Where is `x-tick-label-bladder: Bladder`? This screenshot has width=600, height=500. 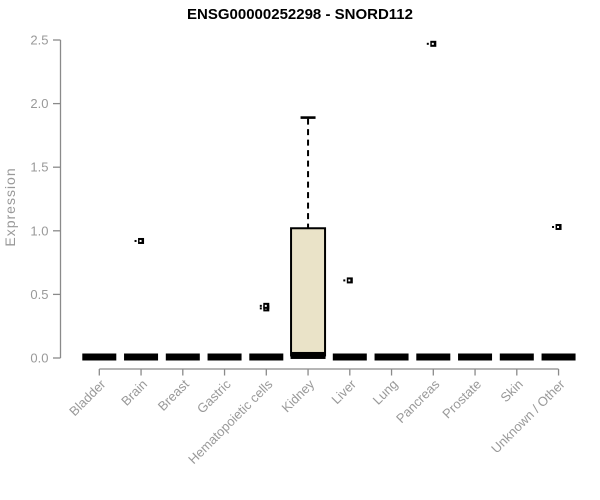 x-tick-label-bladder: Bladder is located at coordinates (87, 397).